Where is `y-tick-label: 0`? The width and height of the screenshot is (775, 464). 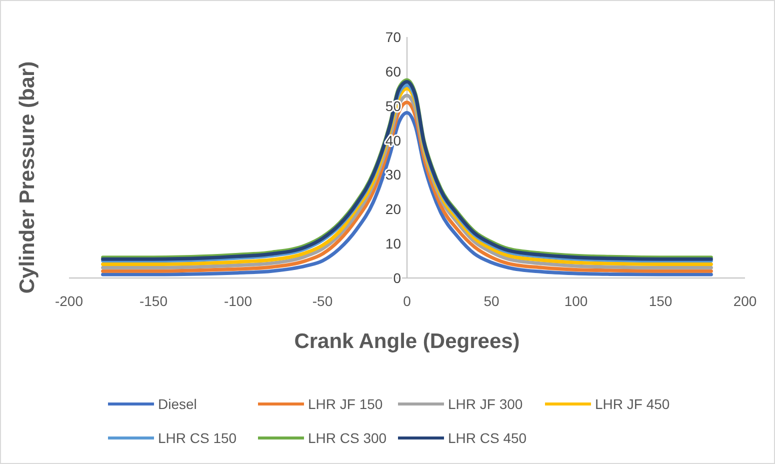
y-tick-label: 0 is located at coordinates (397, 278).